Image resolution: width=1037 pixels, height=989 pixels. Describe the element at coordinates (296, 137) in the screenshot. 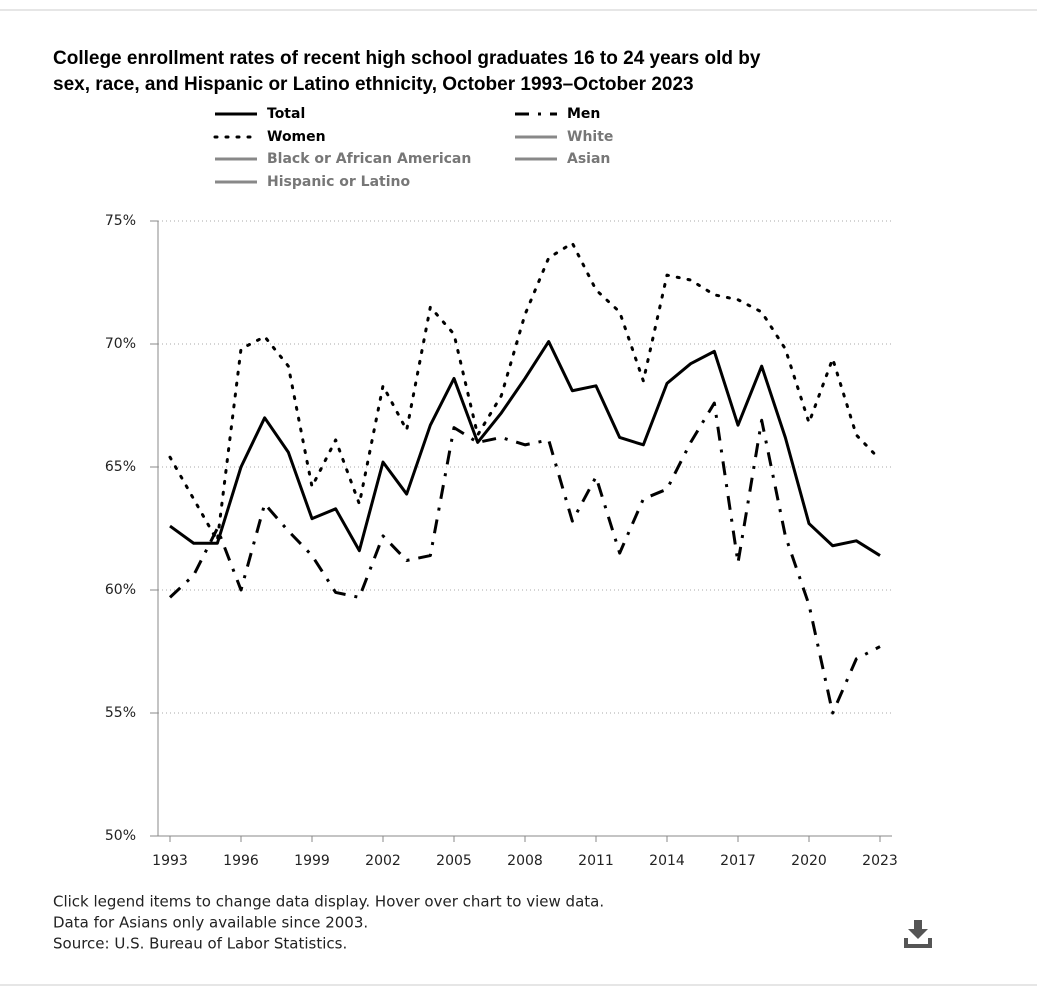

I see `legend-label: Women` at that location.